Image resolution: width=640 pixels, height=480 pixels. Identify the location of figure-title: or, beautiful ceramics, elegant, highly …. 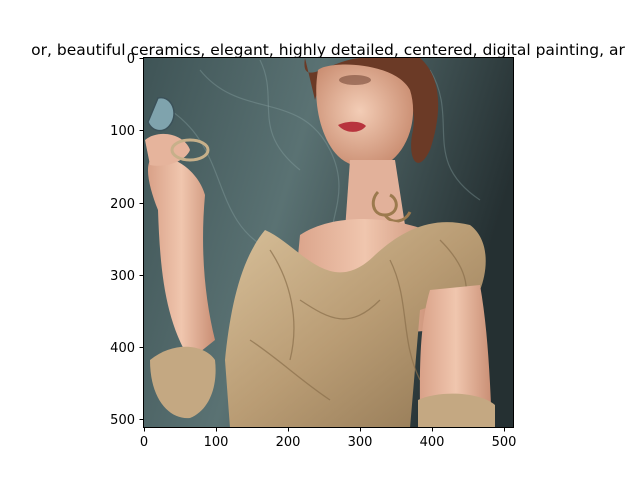
(328, 50).